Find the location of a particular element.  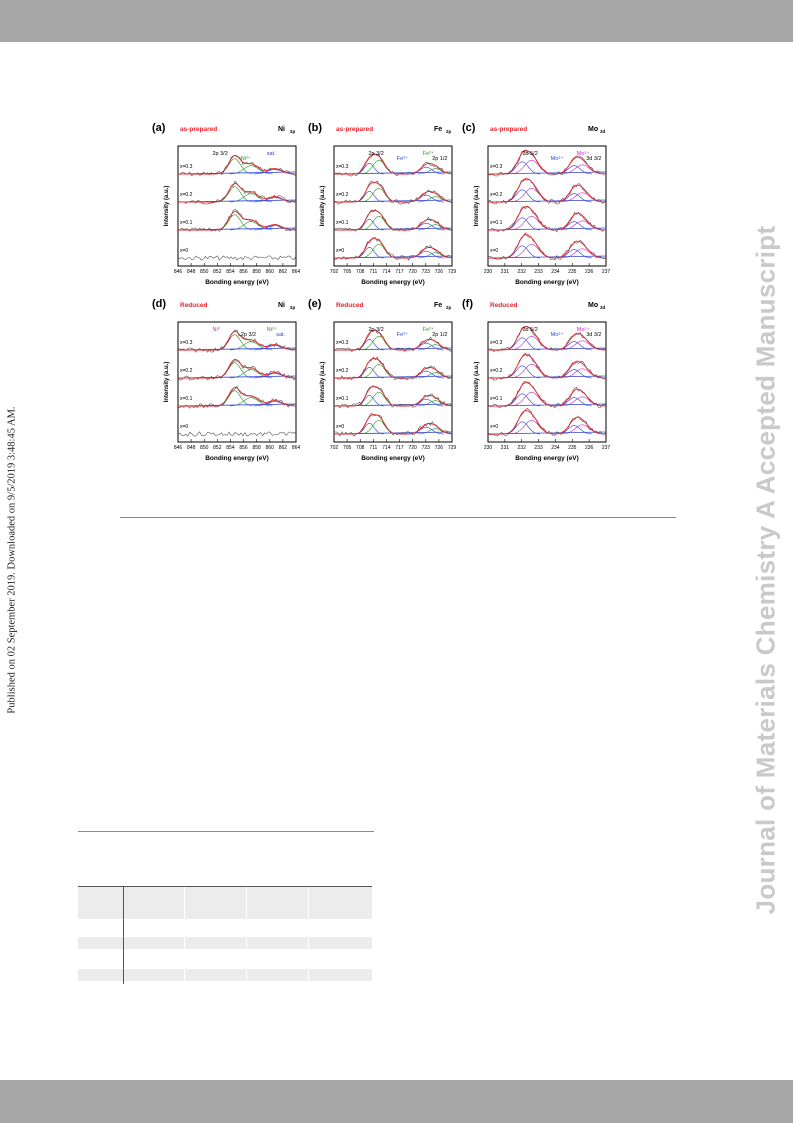

peak-annotation: 3d 3/2 is located at coordinates (593, 159).